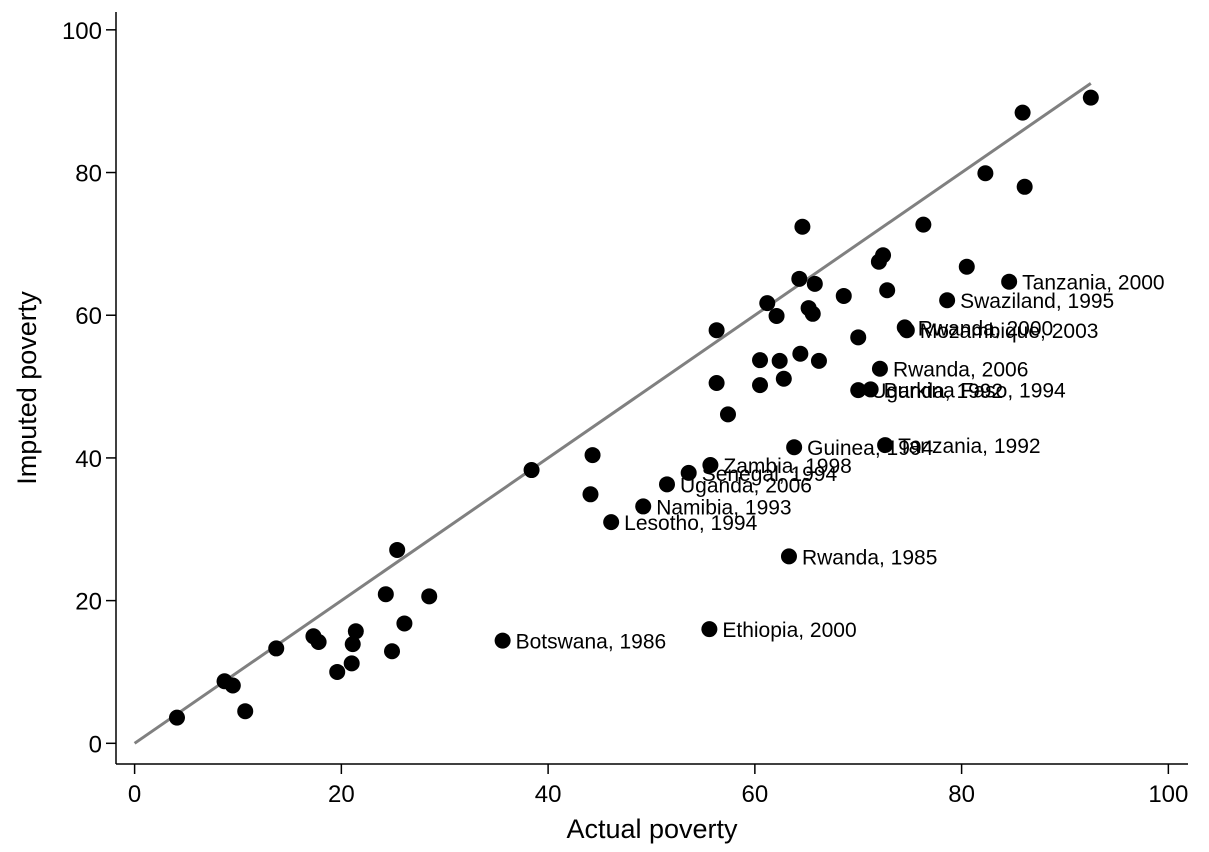  I want to click on y-tick-label: 80, so click(88, 174).